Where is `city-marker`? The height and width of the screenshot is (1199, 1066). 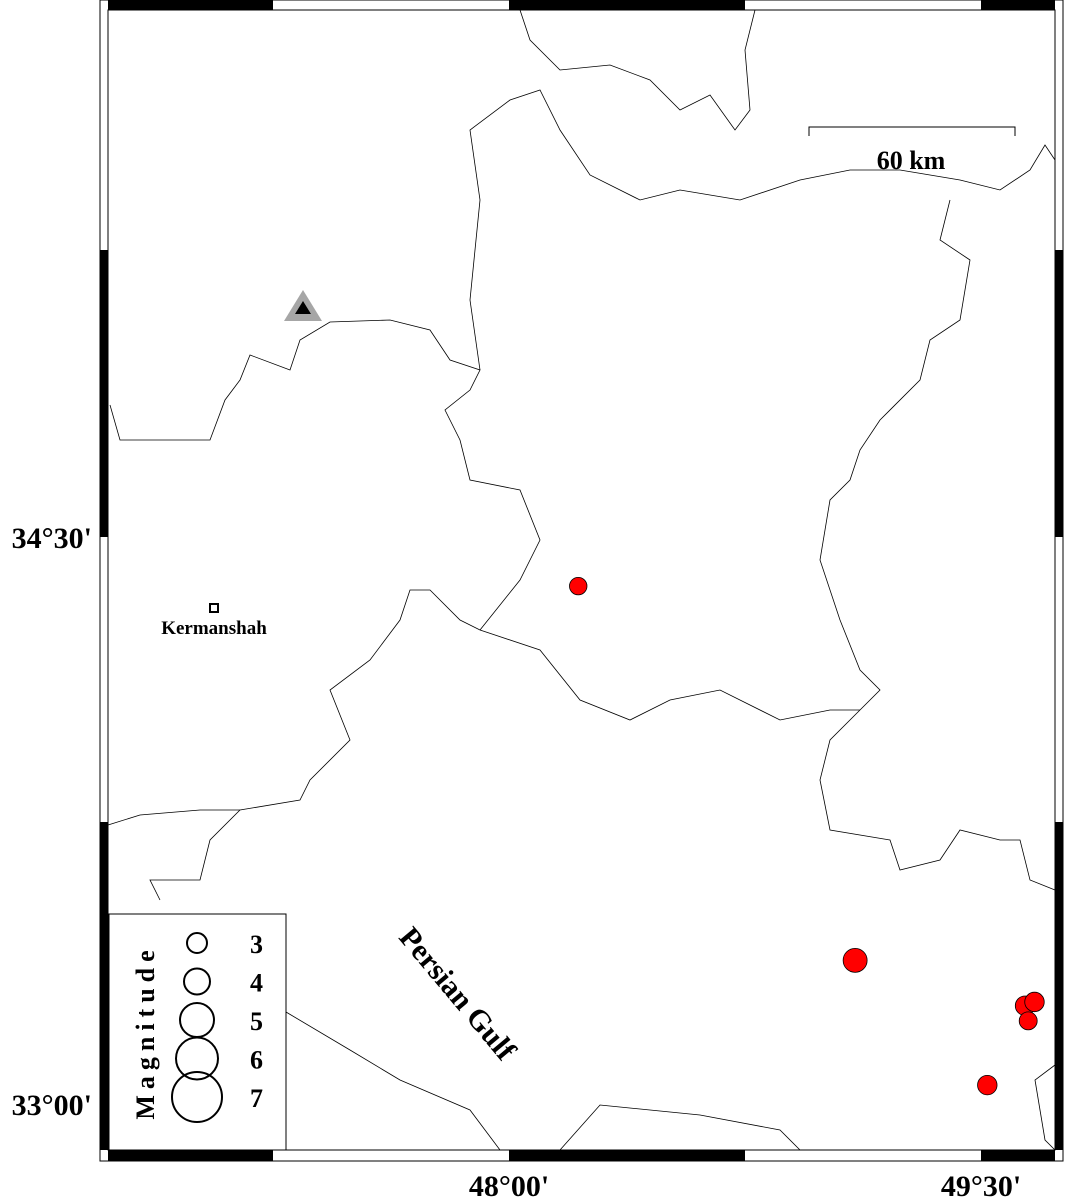
city-marker is located at coordinates (214, 608).